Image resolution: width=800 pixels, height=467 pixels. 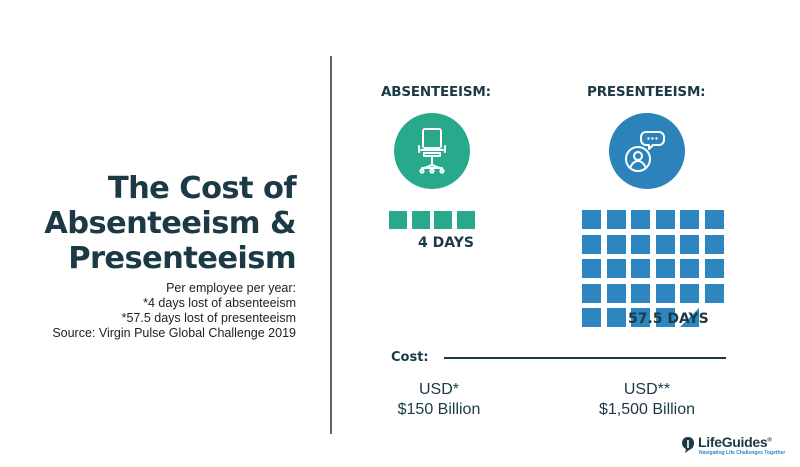 I want to click on absenteeism-heading: ABSENTEEISM:, so click(x=436, y=92).